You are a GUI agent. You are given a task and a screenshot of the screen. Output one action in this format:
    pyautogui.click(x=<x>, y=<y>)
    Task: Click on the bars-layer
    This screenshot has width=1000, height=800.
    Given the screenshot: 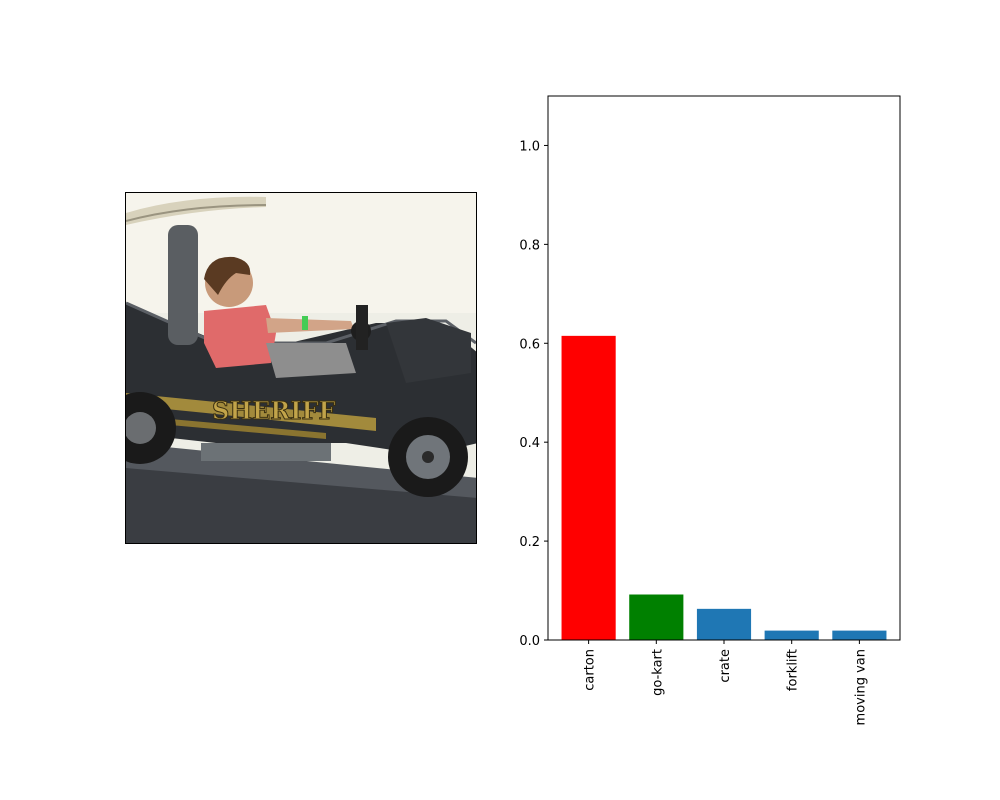 What is the action you would take?
    pyautogui.click(x=724, y=487)
    